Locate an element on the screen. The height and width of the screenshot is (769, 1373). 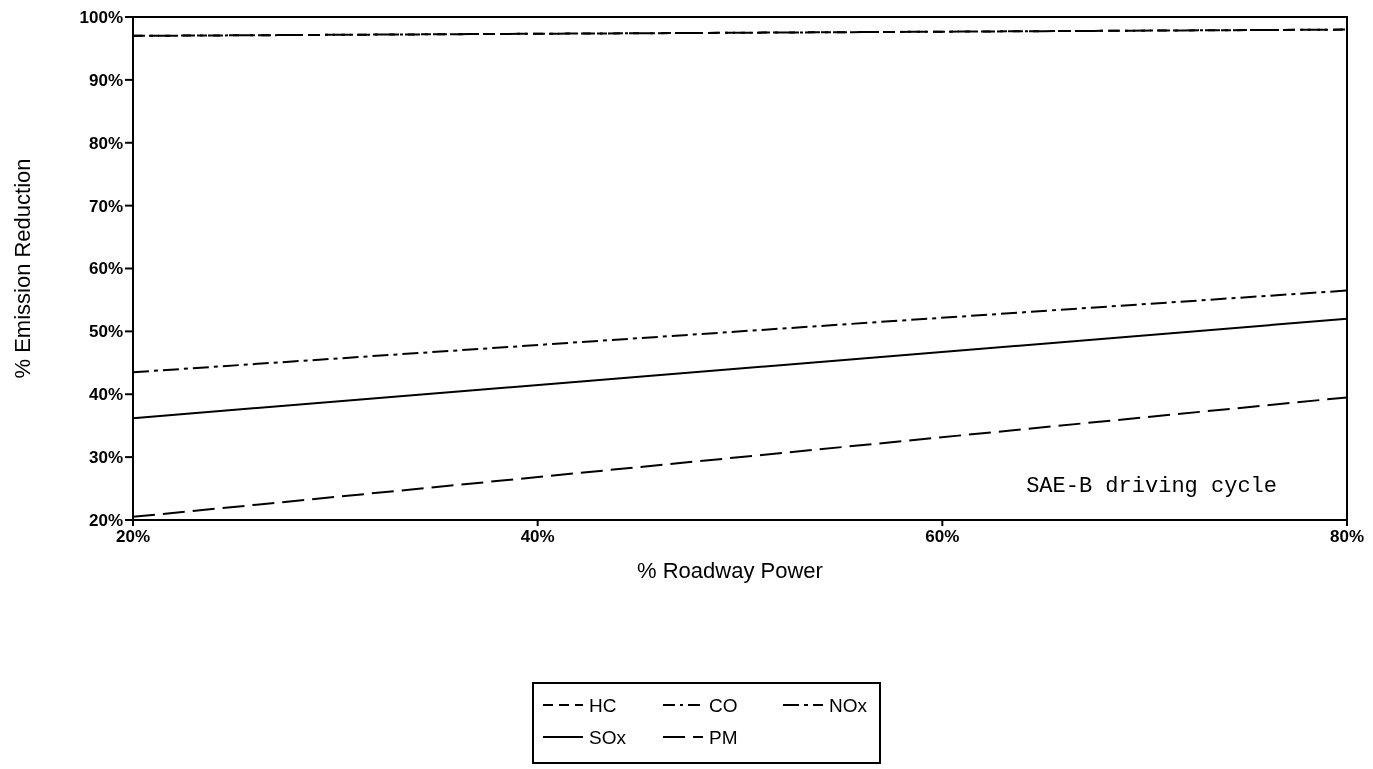
y-axis-title: % Emission Reduction is located at coordinates (22, 268).